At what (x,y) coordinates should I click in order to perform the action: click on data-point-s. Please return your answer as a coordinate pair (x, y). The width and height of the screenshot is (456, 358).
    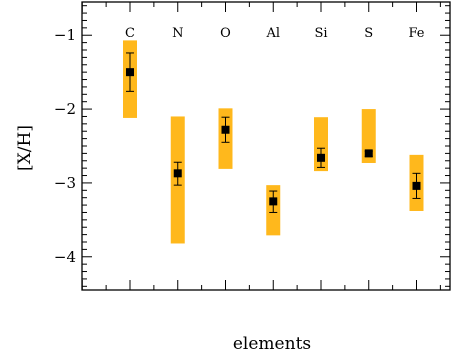
    Looking at the image, I should click on (368, 153).